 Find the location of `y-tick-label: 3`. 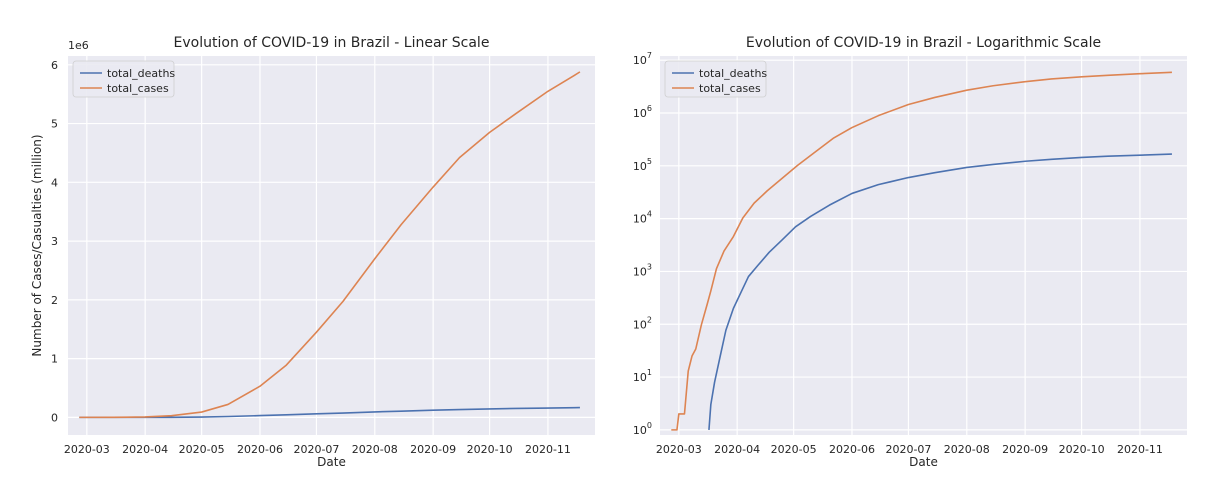

y-tick-label: 3 is located at coordinates (54, 241).